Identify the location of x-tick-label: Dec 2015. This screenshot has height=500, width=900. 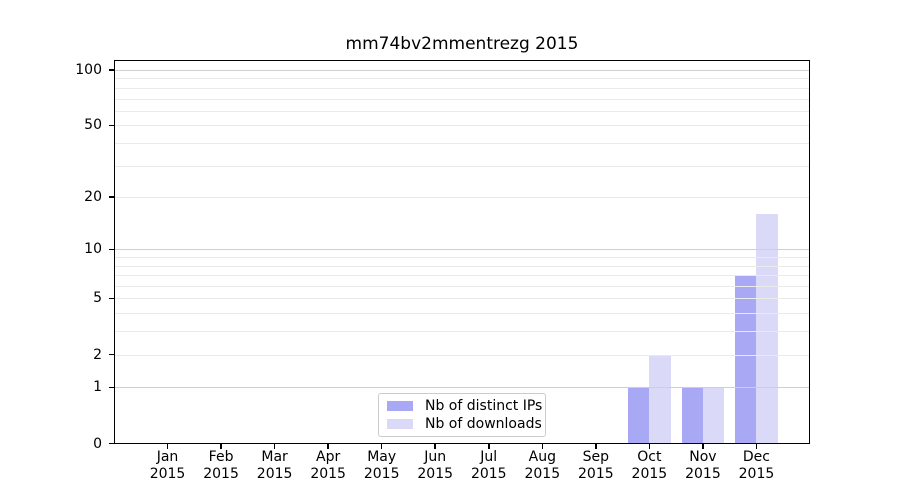
(757, 466).